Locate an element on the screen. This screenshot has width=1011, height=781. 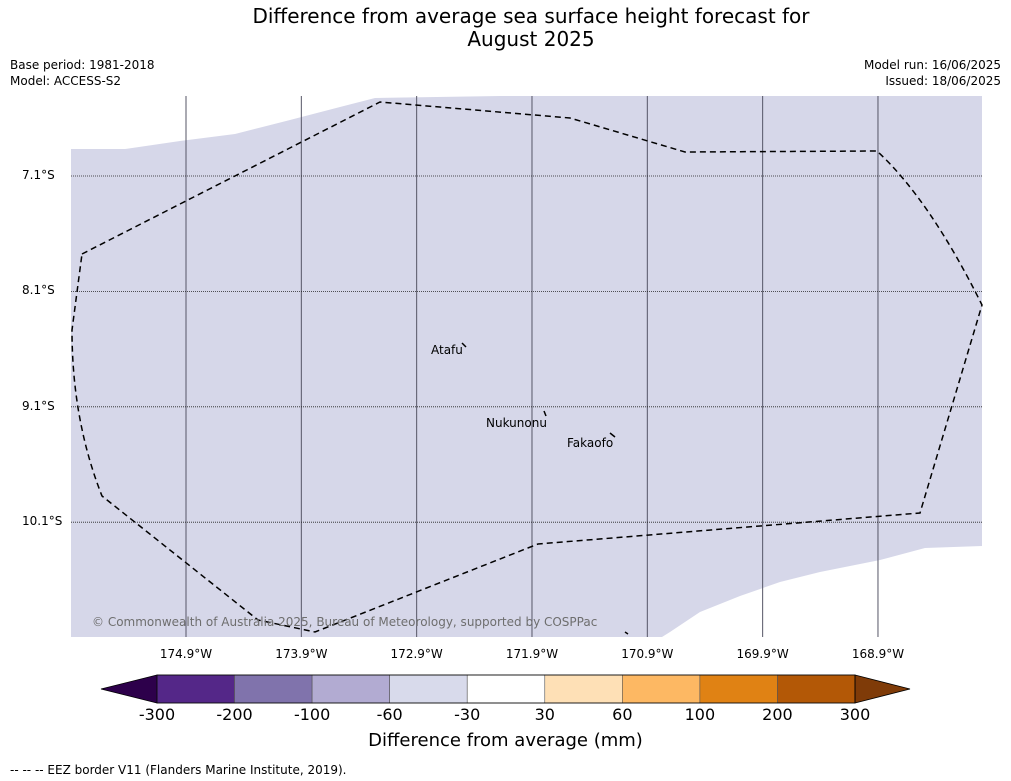
lon-tick-label: 173.9°W is located at coordinates (301, 654).